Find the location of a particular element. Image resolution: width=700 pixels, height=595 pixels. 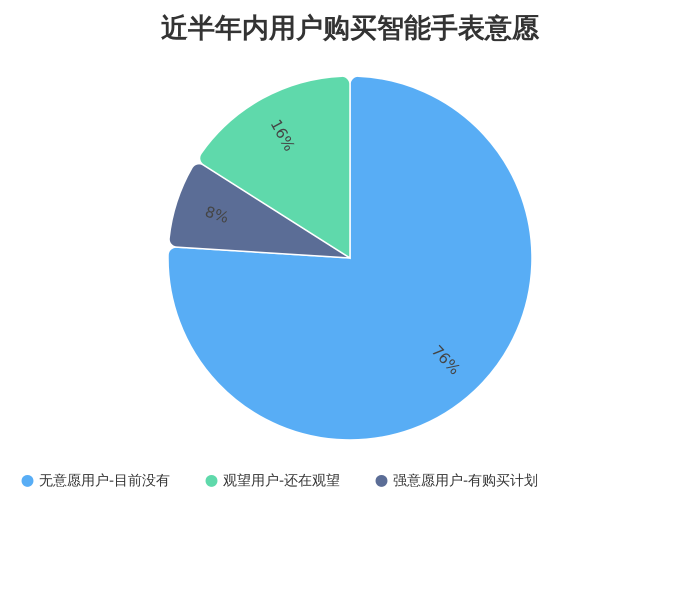

data-label: 16% is located at coordinates (282, 135).